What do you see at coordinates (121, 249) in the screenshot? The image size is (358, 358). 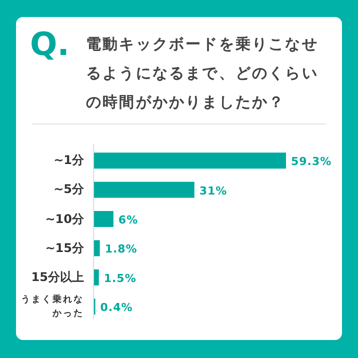 I see `data-label: 1.8%` at bounding box center [121, 249].